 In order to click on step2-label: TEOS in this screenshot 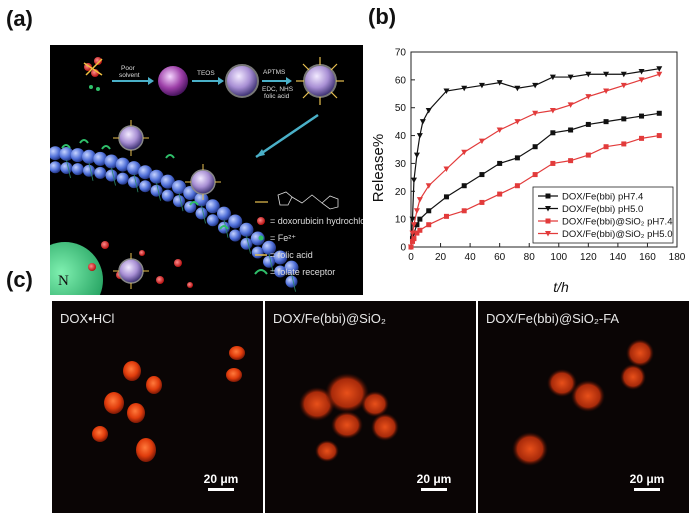, I will do `click(206, 73)`.